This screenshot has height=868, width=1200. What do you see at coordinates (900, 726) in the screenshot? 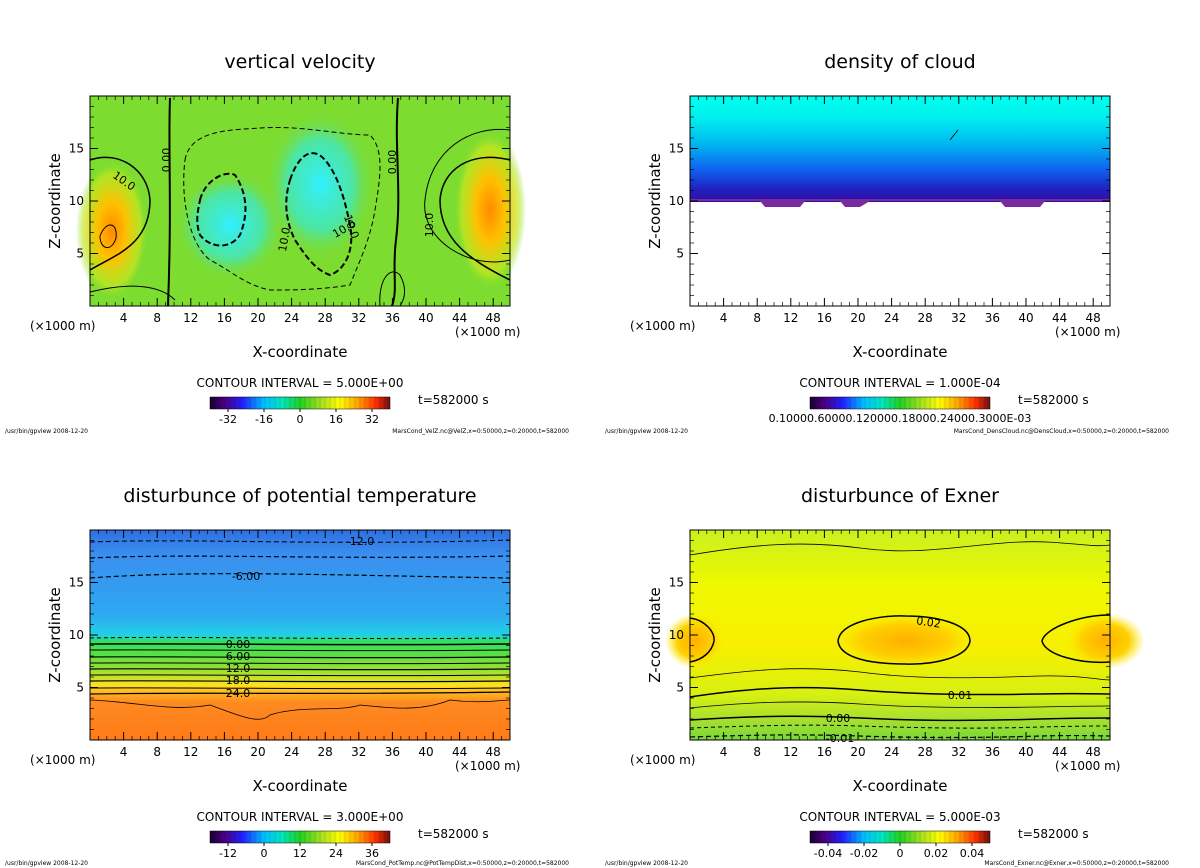
I see `contour-line-dashed-a` at bounding box center [900, 726].